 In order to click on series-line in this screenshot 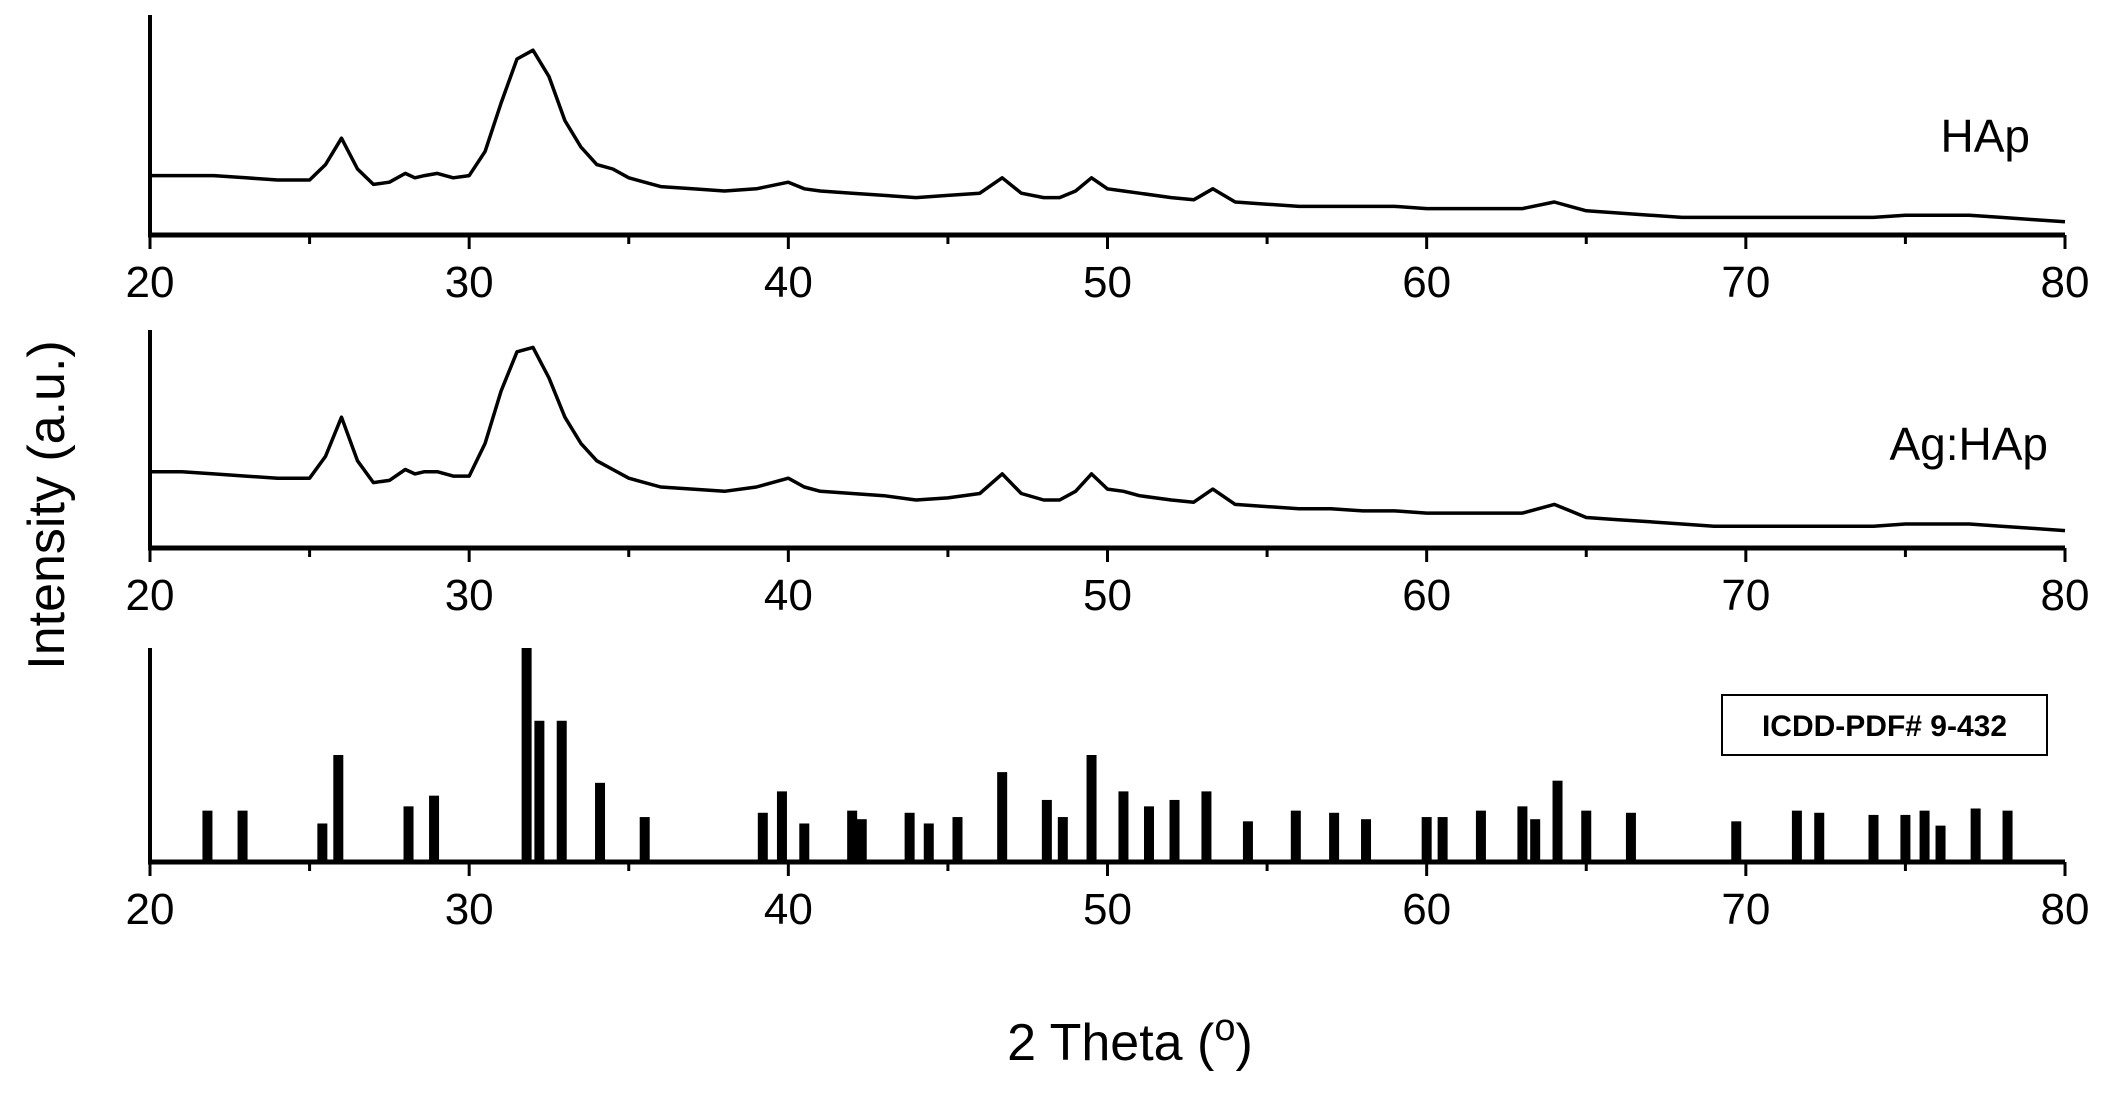, I will do `click(1108, 136)`.